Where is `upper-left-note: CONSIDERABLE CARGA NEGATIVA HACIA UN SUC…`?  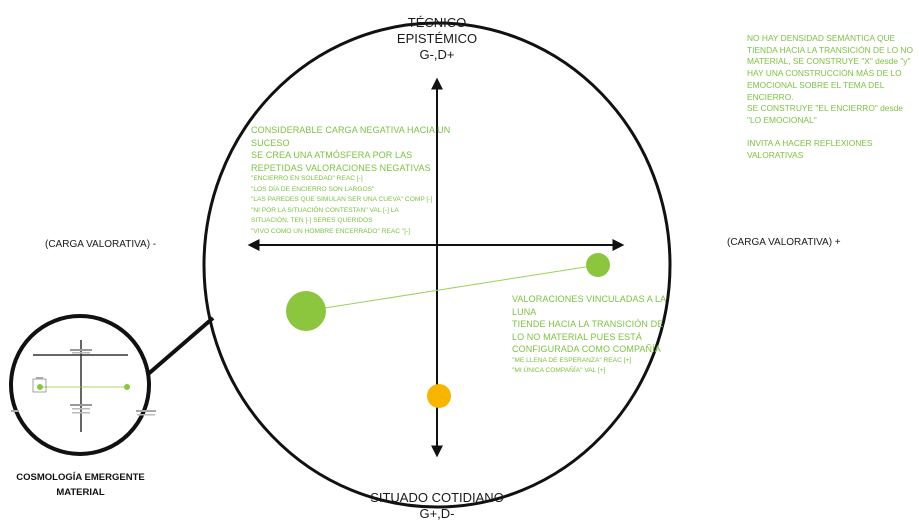
upper-left-note: CONSIDERABLE CARGA NEGATIVA HACIA UN SUC… is located at coordinates (351, 180).